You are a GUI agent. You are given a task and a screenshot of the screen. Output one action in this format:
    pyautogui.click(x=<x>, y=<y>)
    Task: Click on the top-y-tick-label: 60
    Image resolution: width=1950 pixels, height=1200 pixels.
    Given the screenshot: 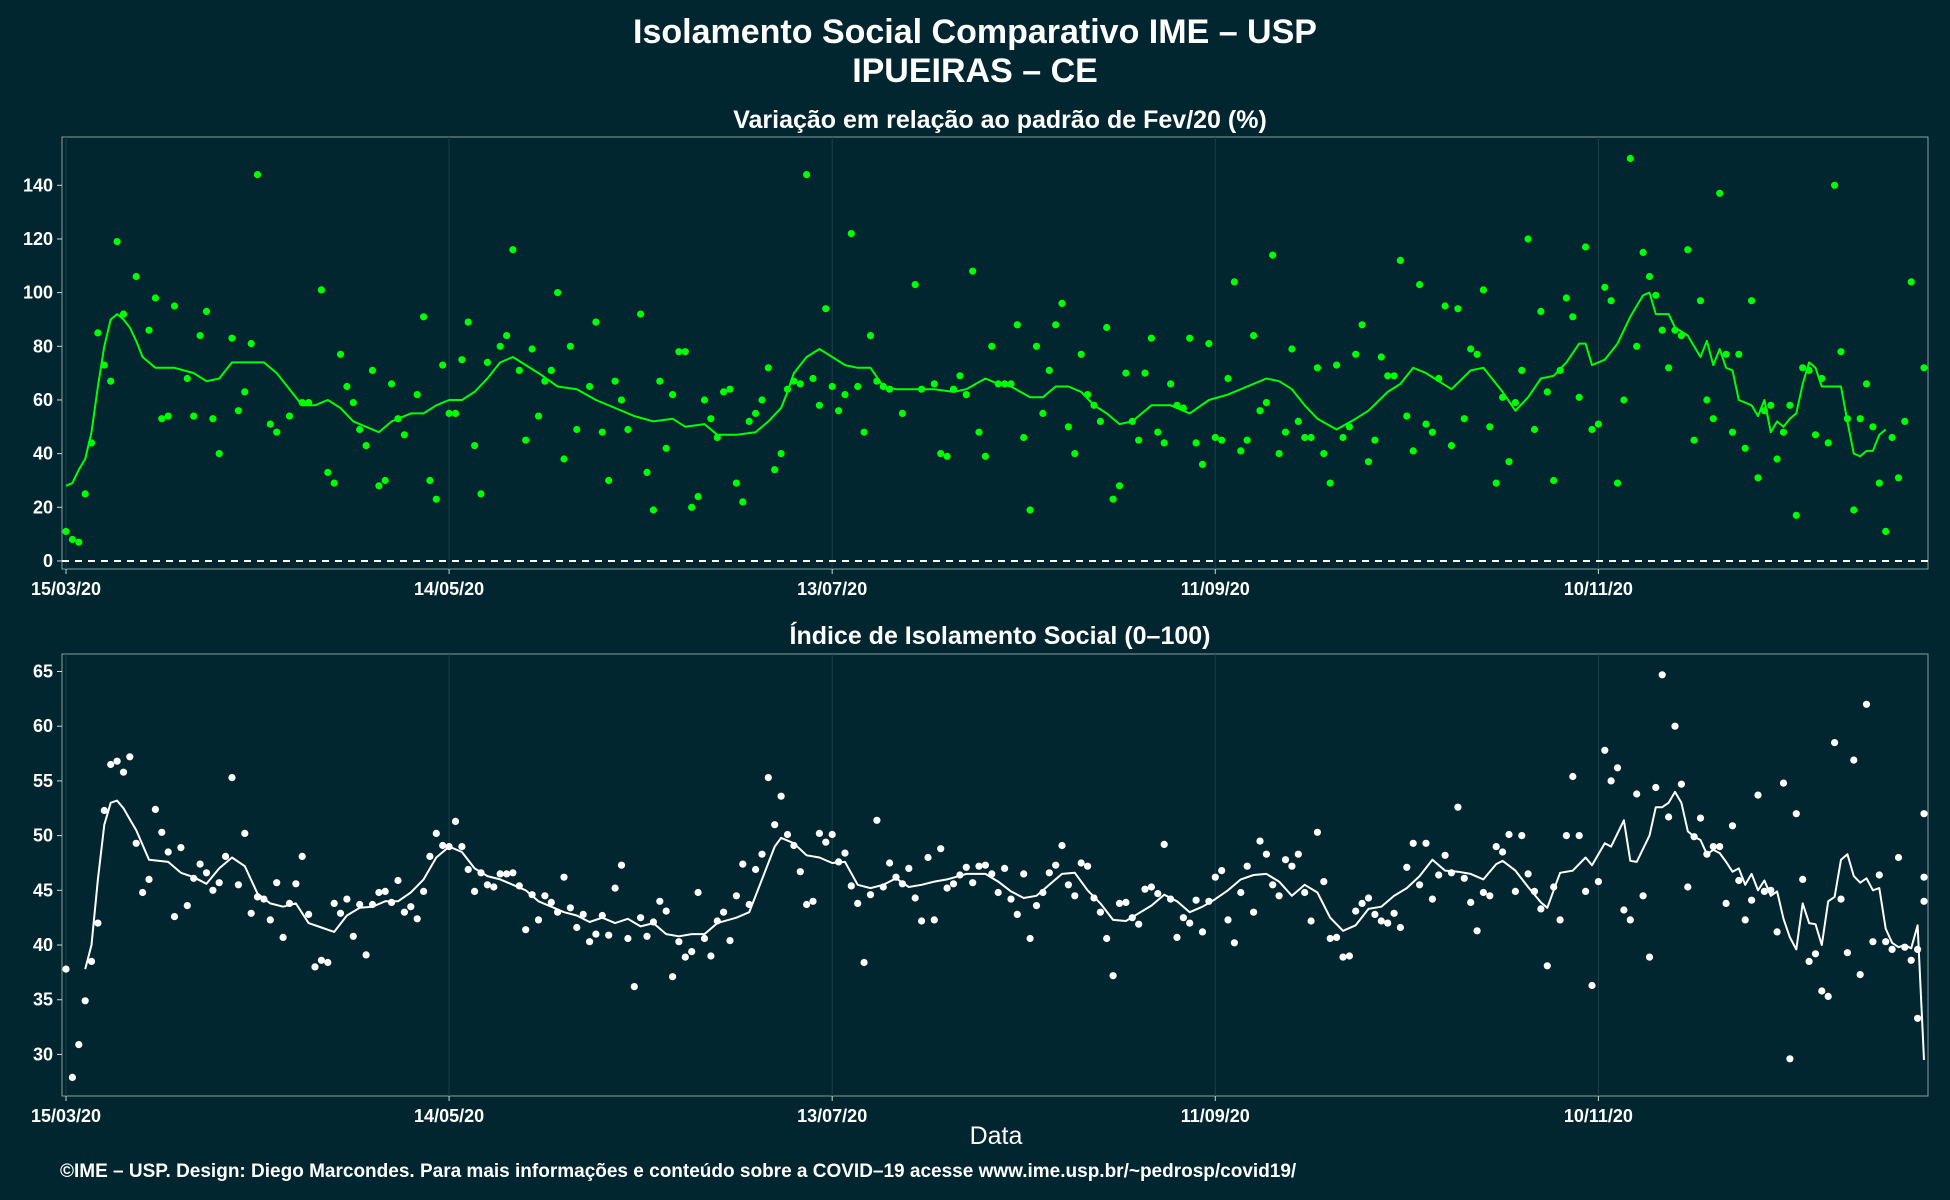 What is the action you would take?
    pyautogui.click(x=43, y=400)
    